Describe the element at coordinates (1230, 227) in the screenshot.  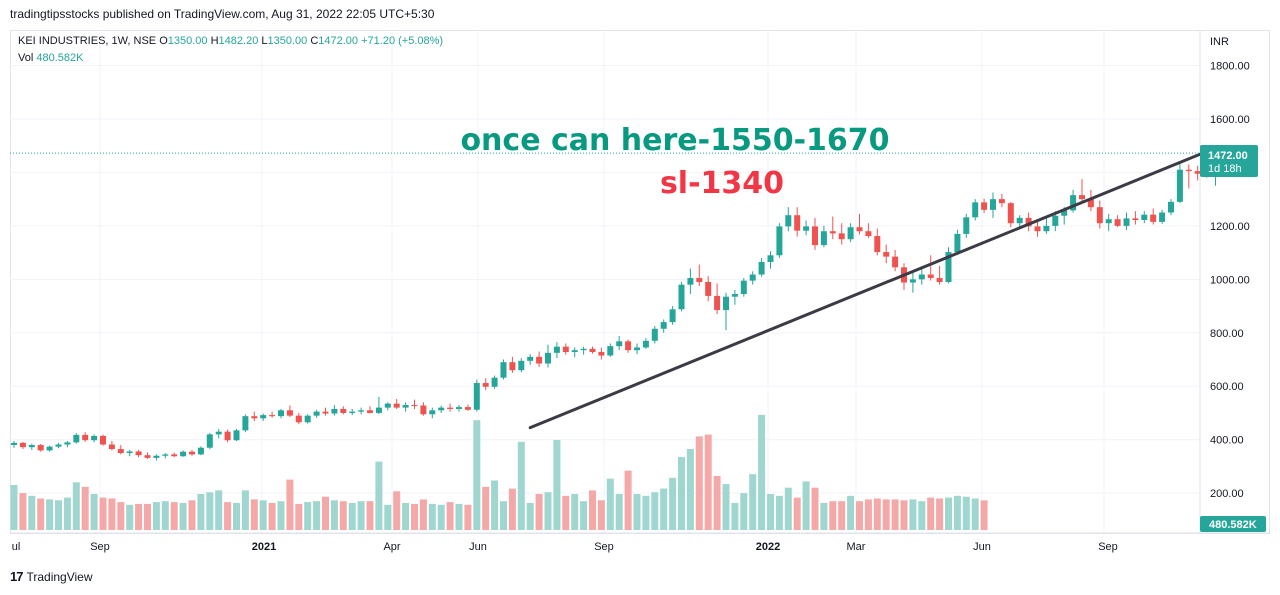
I see `price-tick-label: 1200.00` at that location.